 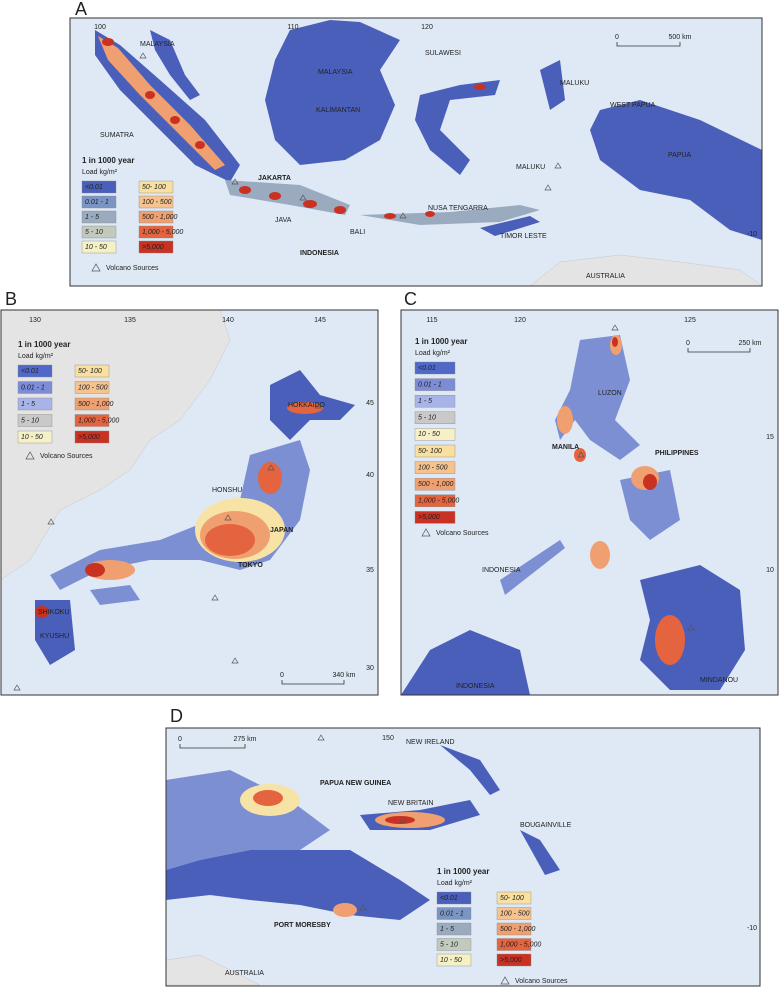 I want to click on place-name: MALUKU, so click(x=530, y=167).